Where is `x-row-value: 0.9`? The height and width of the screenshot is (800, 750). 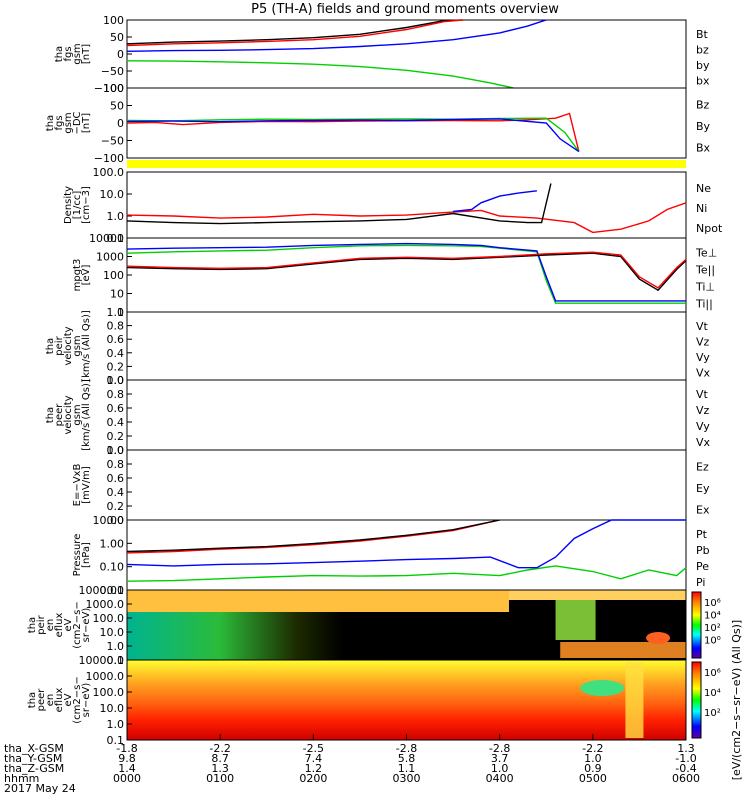
x-row-value: 0.9 is located at coordinates (593, 768).